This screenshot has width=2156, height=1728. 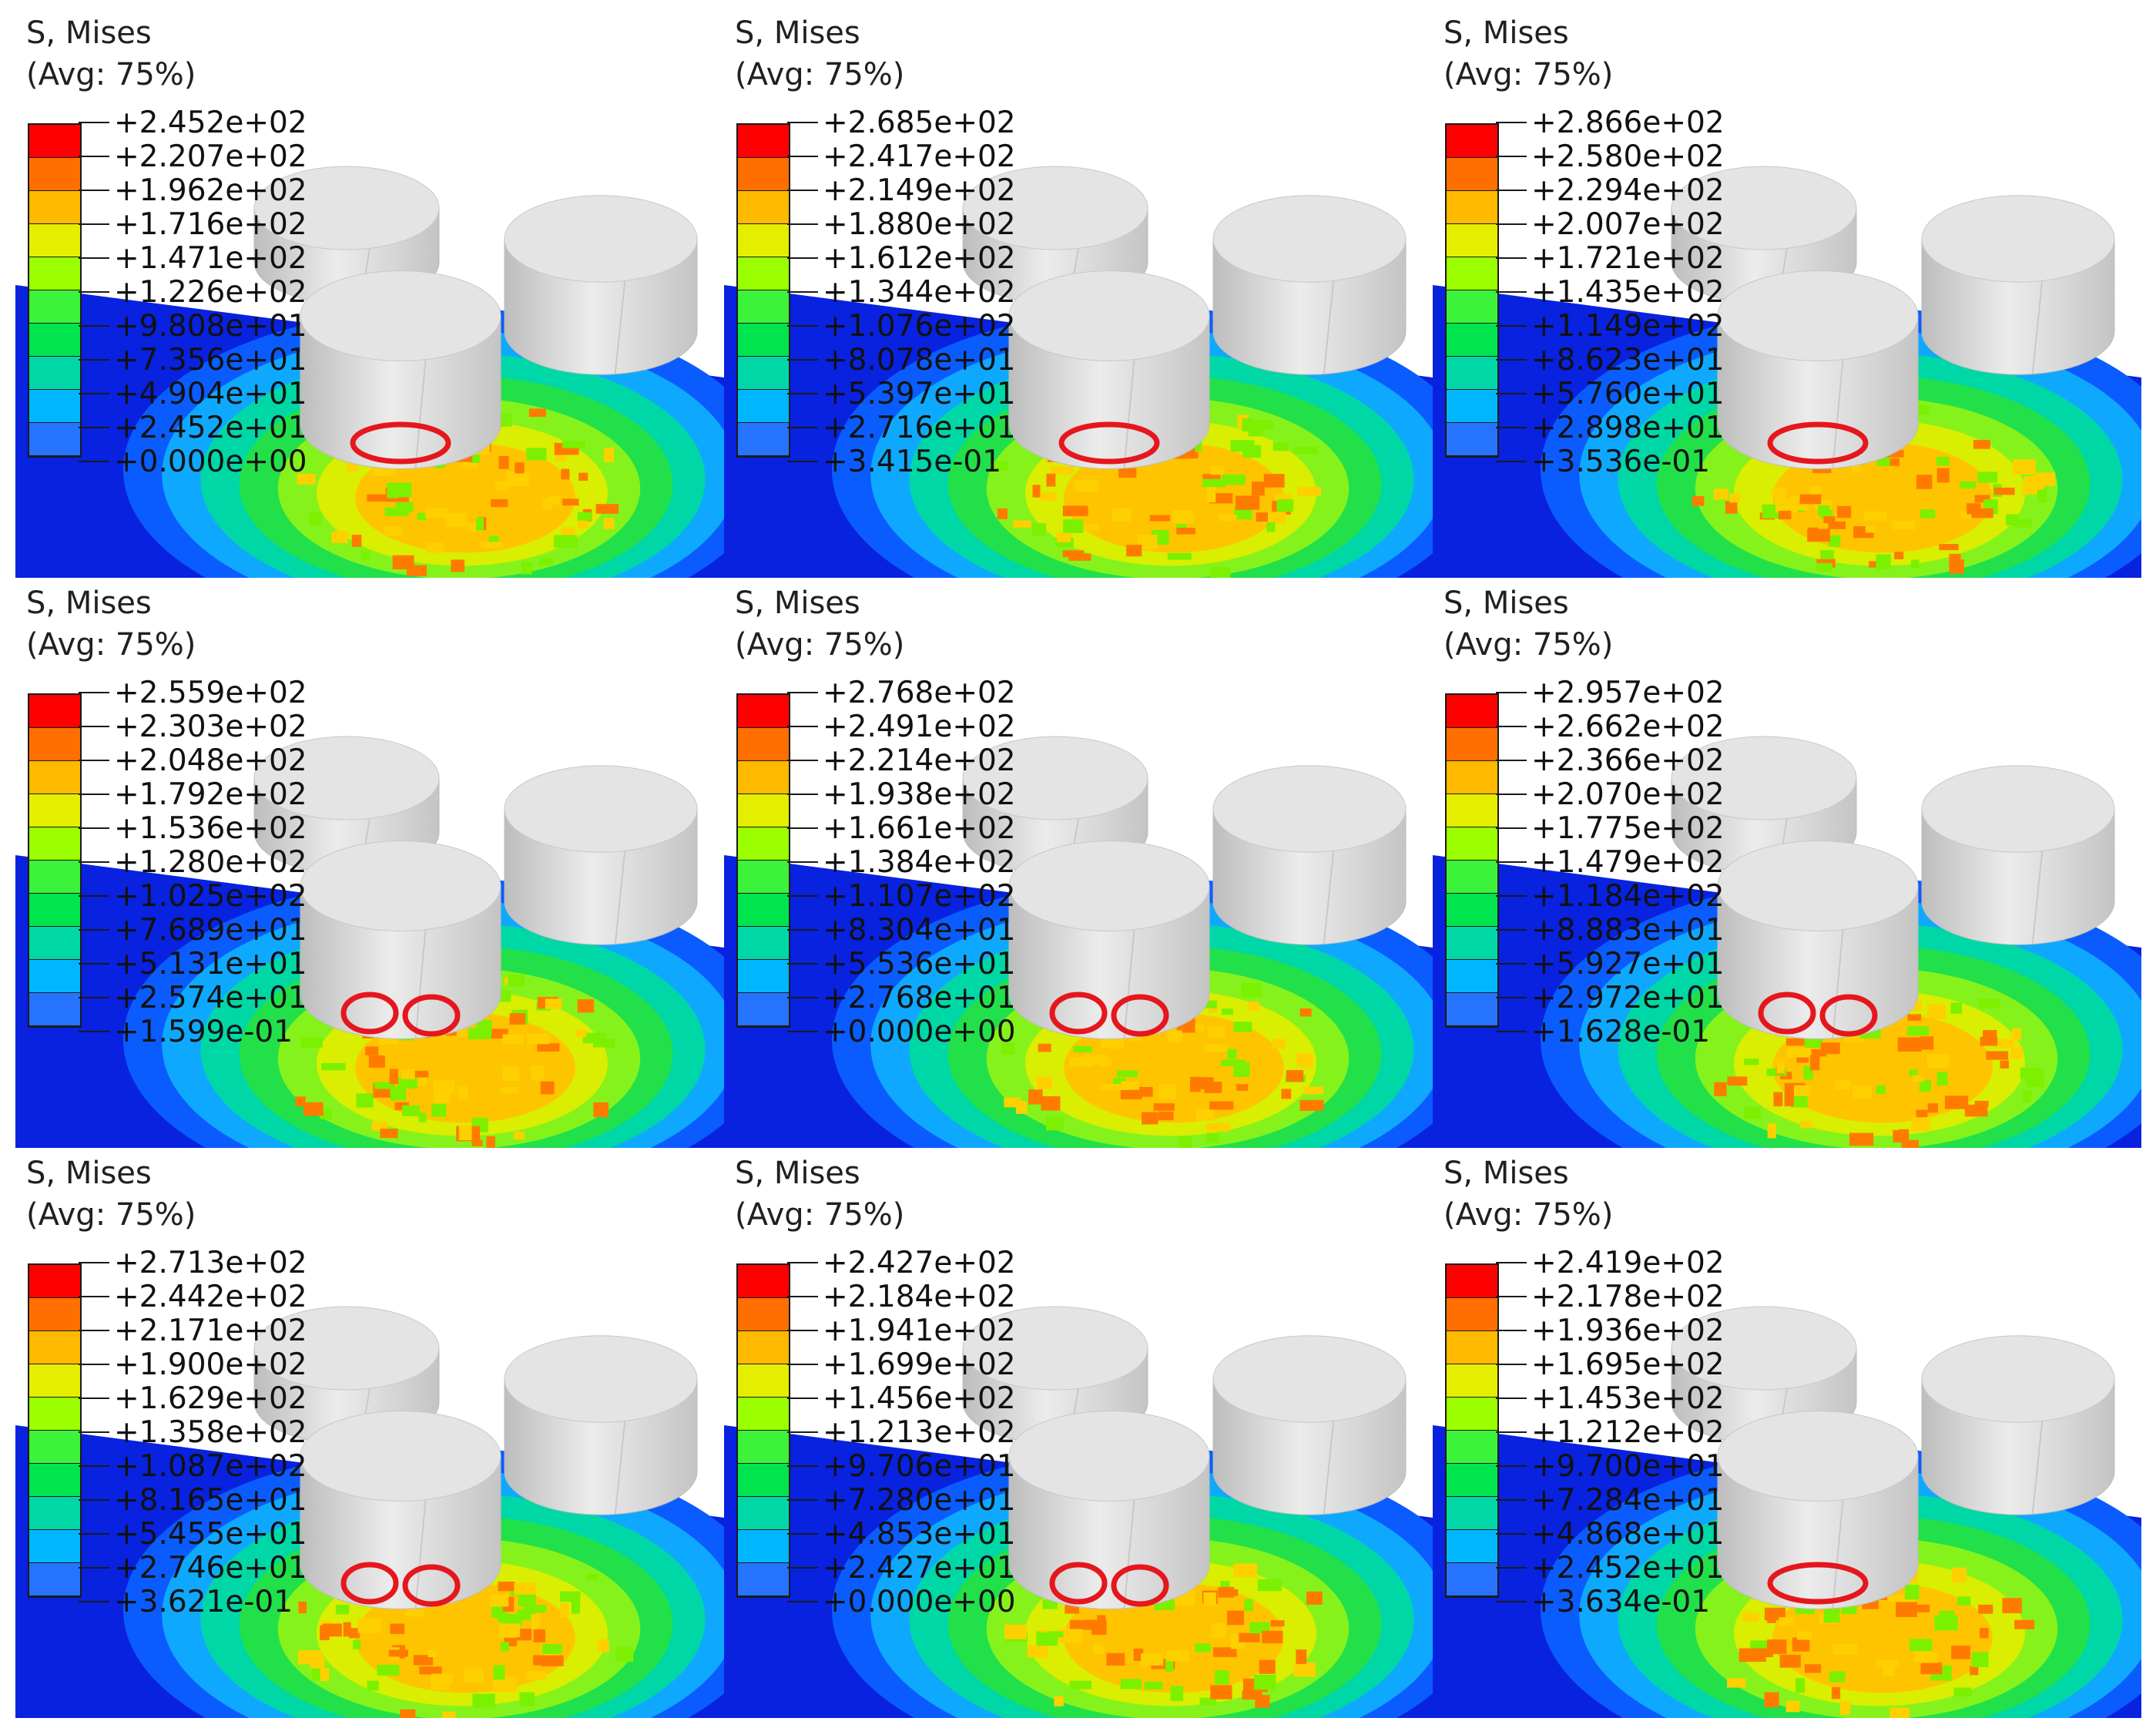 I want to click on stress-contour-band, so click(x=1882, y=1067).